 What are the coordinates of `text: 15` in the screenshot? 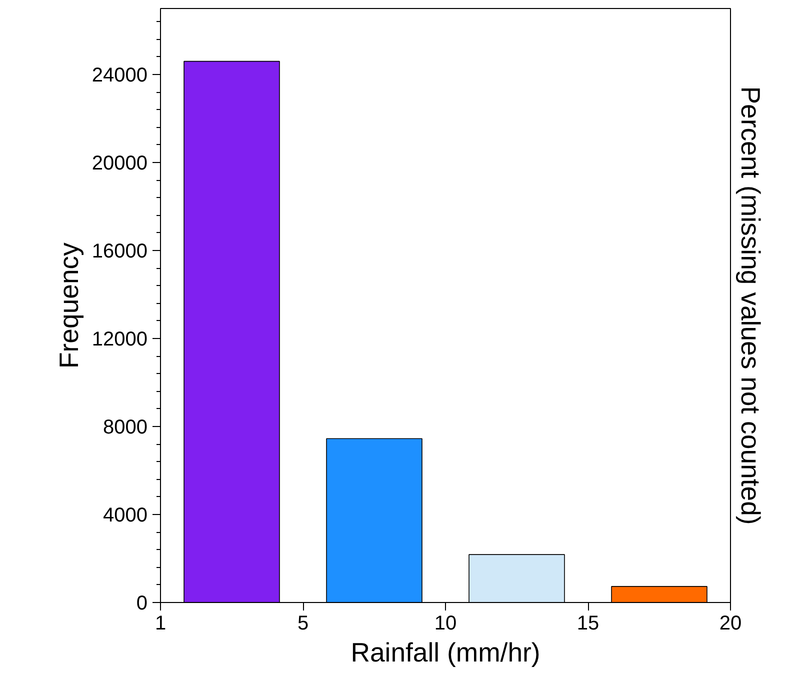 It's located at (588, 623).